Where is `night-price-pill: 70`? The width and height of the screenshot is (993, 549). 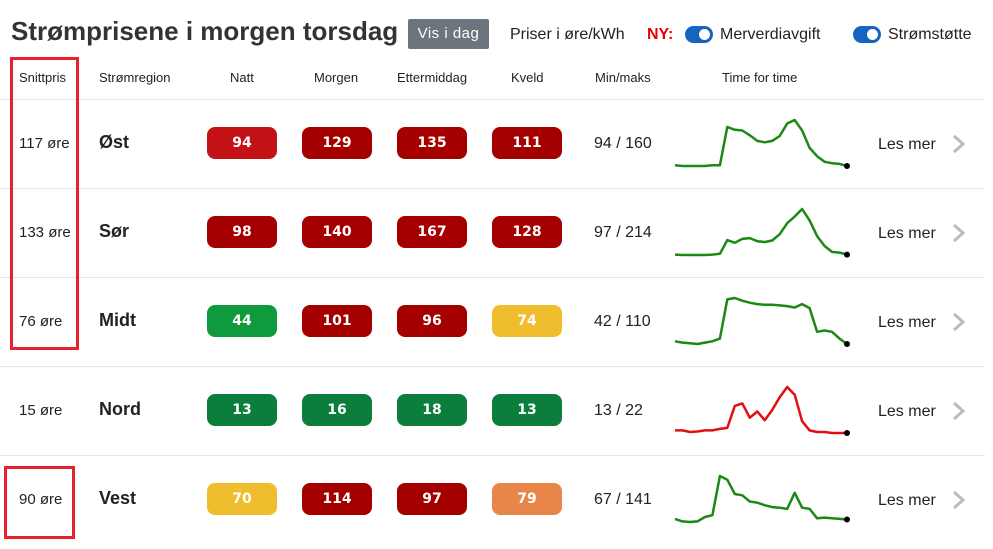
night-price-pill: 70 is located at coordinates (242, 499).